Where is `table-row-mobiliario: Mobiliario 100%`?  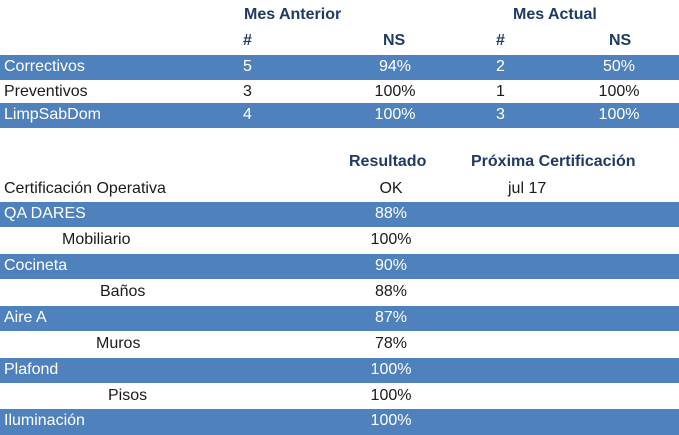 table-row-mobiliario: Mobiliario 100% is located at coordinates (339, 240).